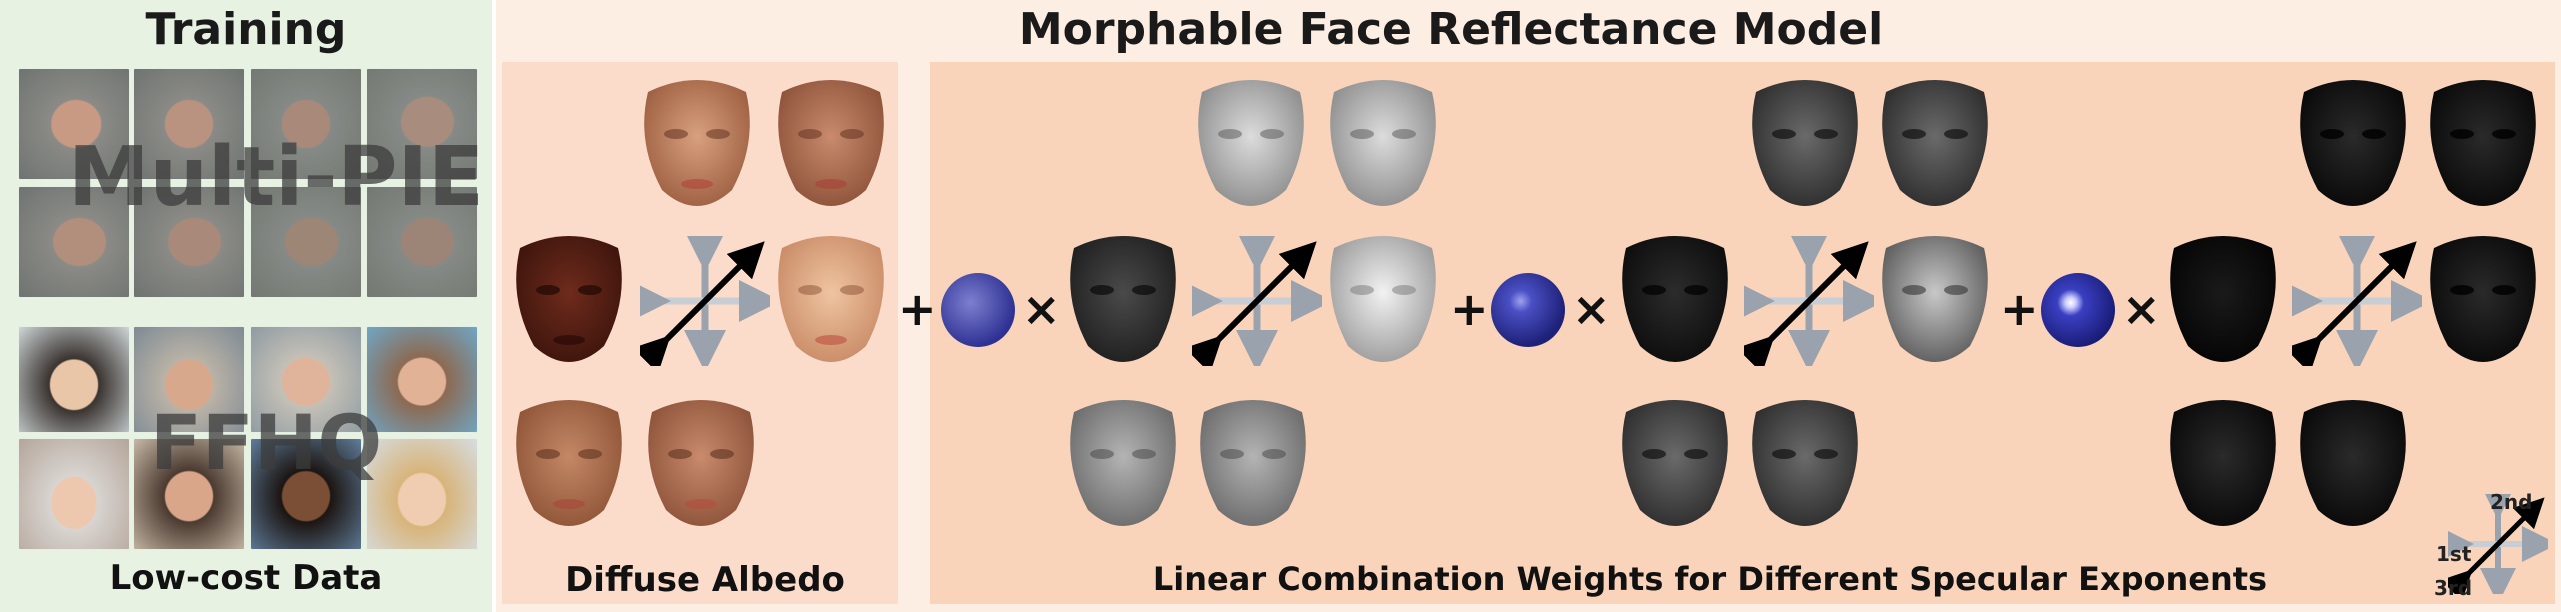  I want to click on model-title: Morphable Face Reflectance Model, so click(1451, 29).